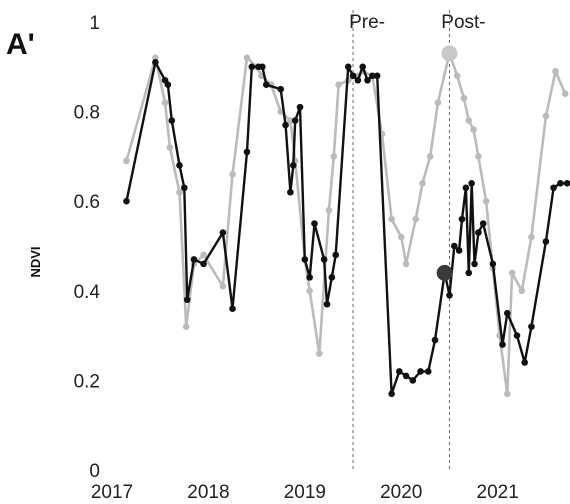  Describe the element at coordinates (94, 23) in the screenshot. I see `y-tick-label: 1` at that location.